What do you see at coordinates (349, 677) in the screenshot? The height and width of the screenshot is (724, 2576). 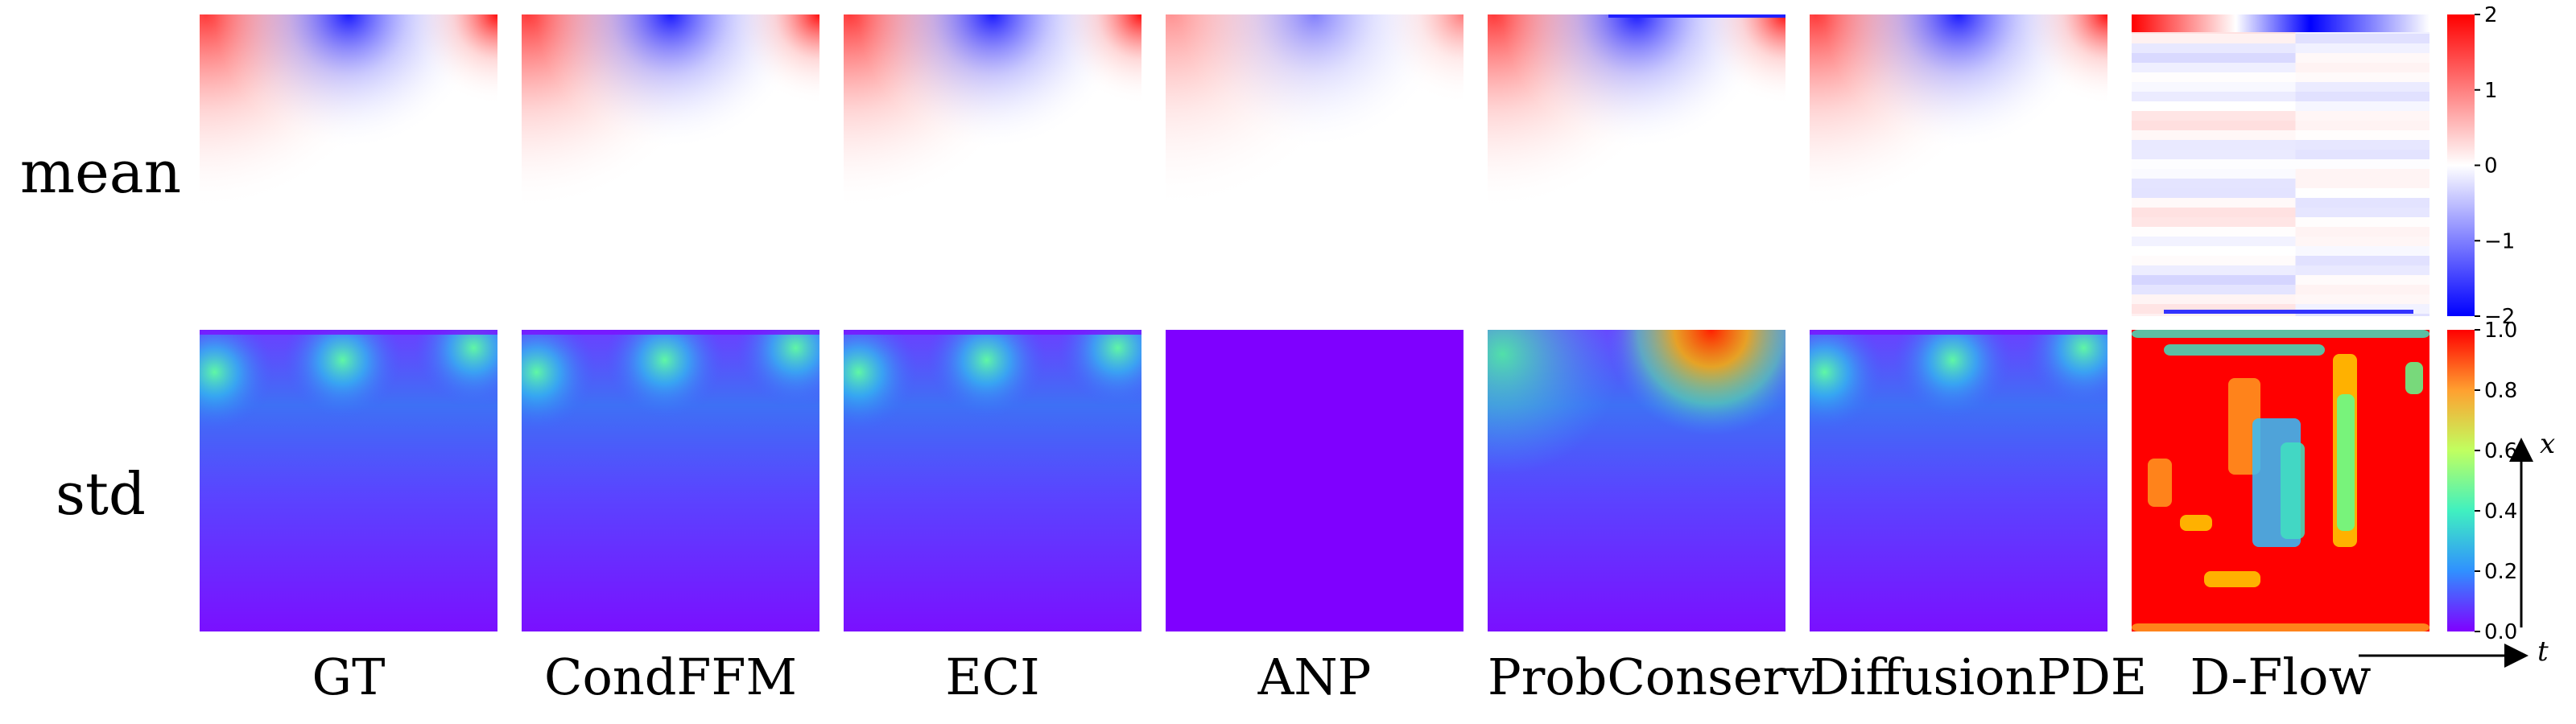 I see `col-label-gt: GT` at bounding box center [349, 677].